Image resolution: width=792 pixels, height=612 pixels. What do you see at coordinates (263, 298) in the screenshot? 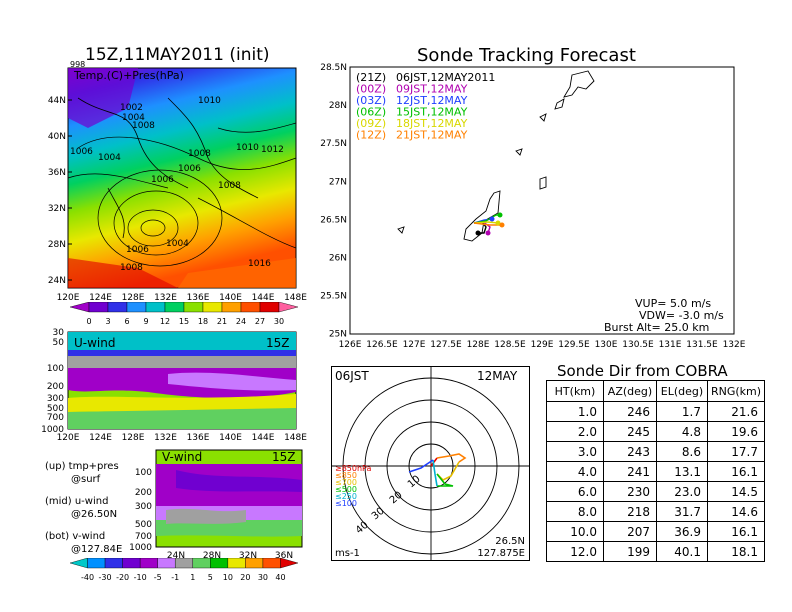
I see `lon-tick-label: 144E` at bounding box center [263, 298].